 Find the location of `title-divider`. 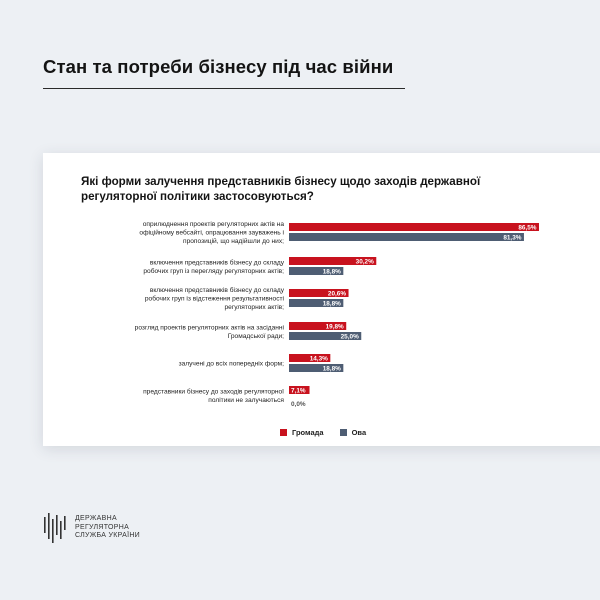

title-divider is located at coordinates (224, 88).